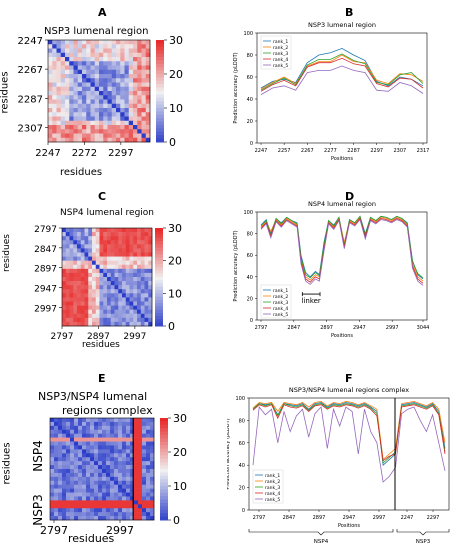 Image resolution: width=454 pixels, height=550 pixels. I want to click on panel-e-group-label: NSP3, so click(38, 509).